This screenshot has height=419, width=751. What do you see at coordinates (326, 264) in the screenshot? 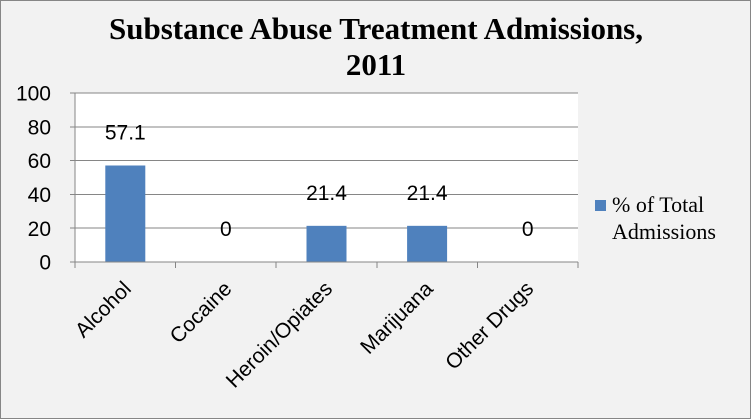
I see `x-axis` at bounding box center [326, 264].